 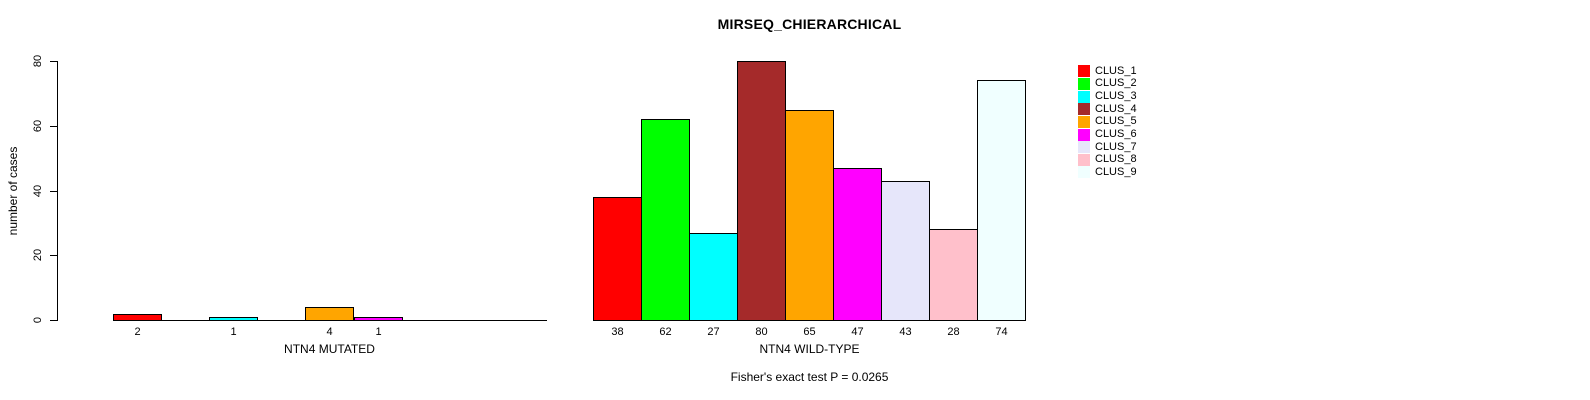 I want to click on legend-label: CLUS_9, so click(x=1116, y=171).